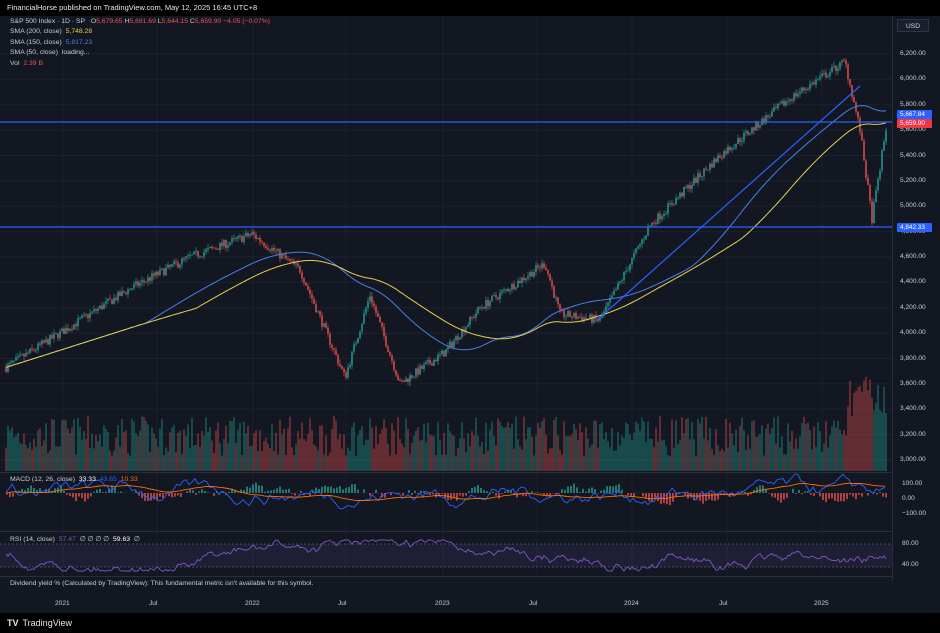 The height and width of the screenshot is (633, 940). What do you see at coordinates (47, 21) in the screenshot?
I see `legend-symbol: S&P 500 Index · 1D · SP` at bounding box center [47, 21].